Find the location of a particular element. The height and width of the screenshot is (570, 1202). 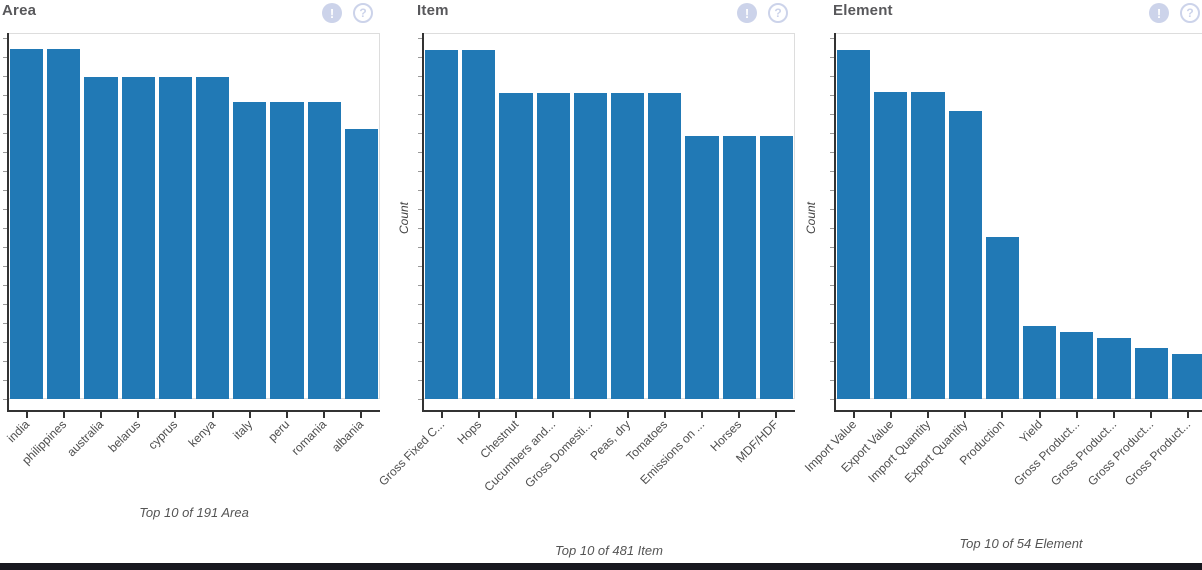

chart-caption: Top 10 of 481 Item is located at coordinates (609, 550).